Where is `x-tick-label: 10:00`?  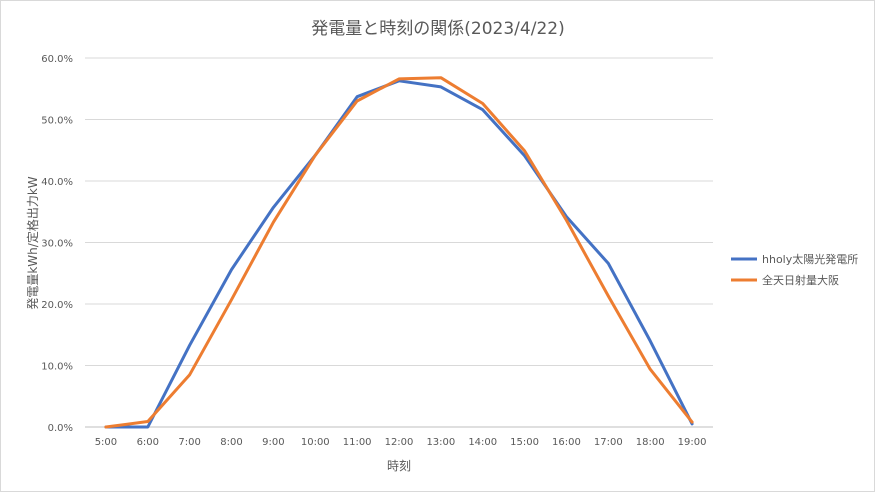 x-tick-label: 10:00 is located at coordinates (315, 442).